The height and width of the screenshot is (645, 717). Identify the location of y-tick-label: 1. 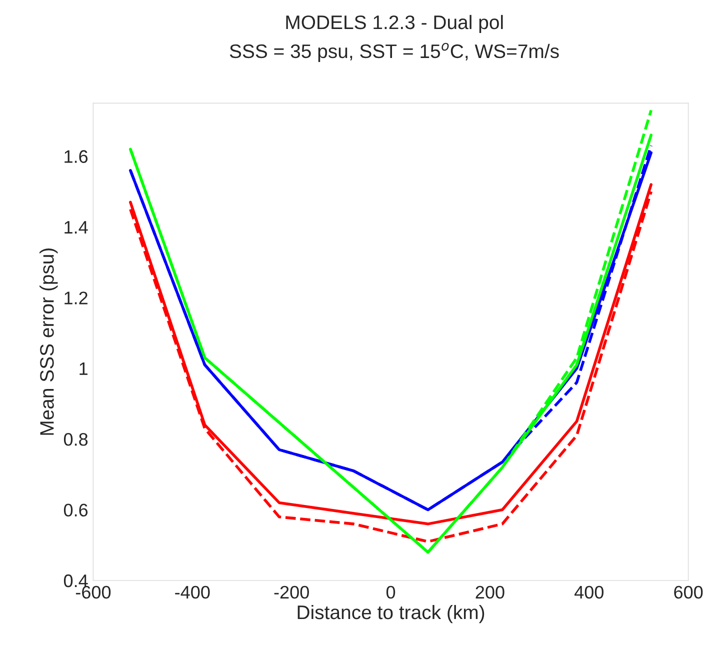
(84, 368).